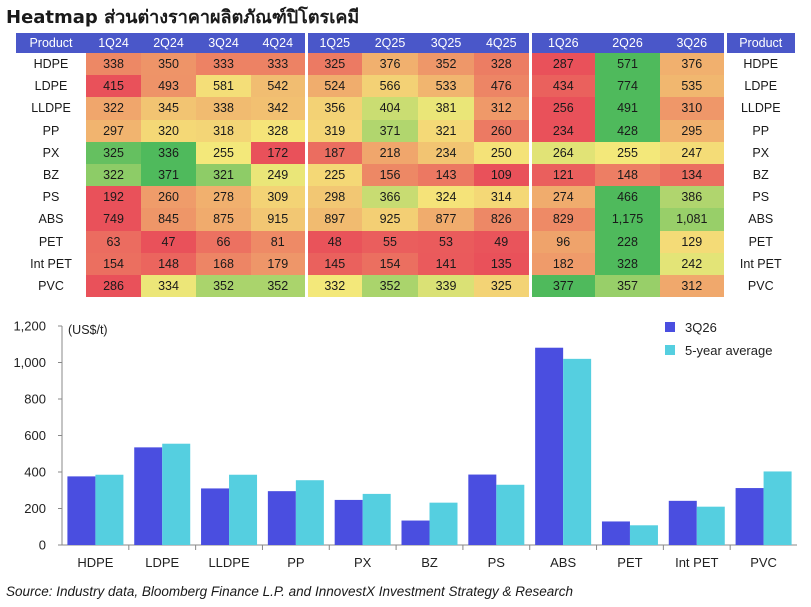 The image size is (811, 607). I want to click on heatmap-cell: 338, so click(223, 108).